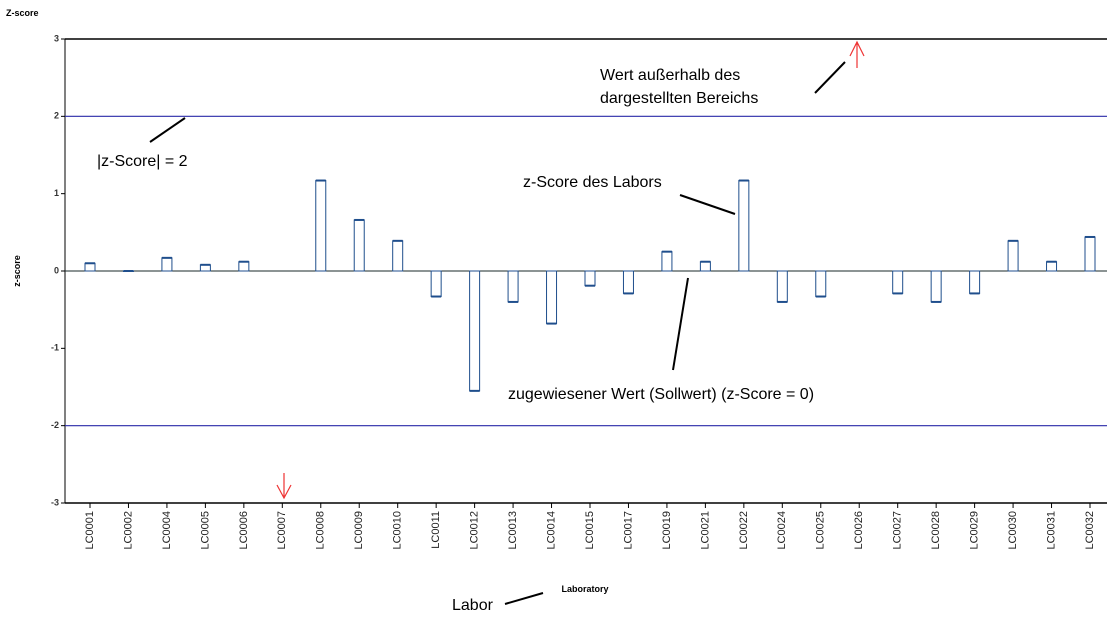  Describe the element at coordinates (975, 530) in the screenshot. I see `x-tick-label: LC0029` at that location.